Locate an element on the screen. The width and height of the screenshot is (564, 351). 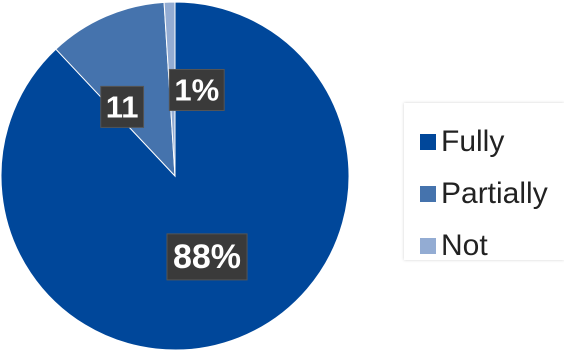
data-label-text-not: 1% is located at coordinates (196, 89).